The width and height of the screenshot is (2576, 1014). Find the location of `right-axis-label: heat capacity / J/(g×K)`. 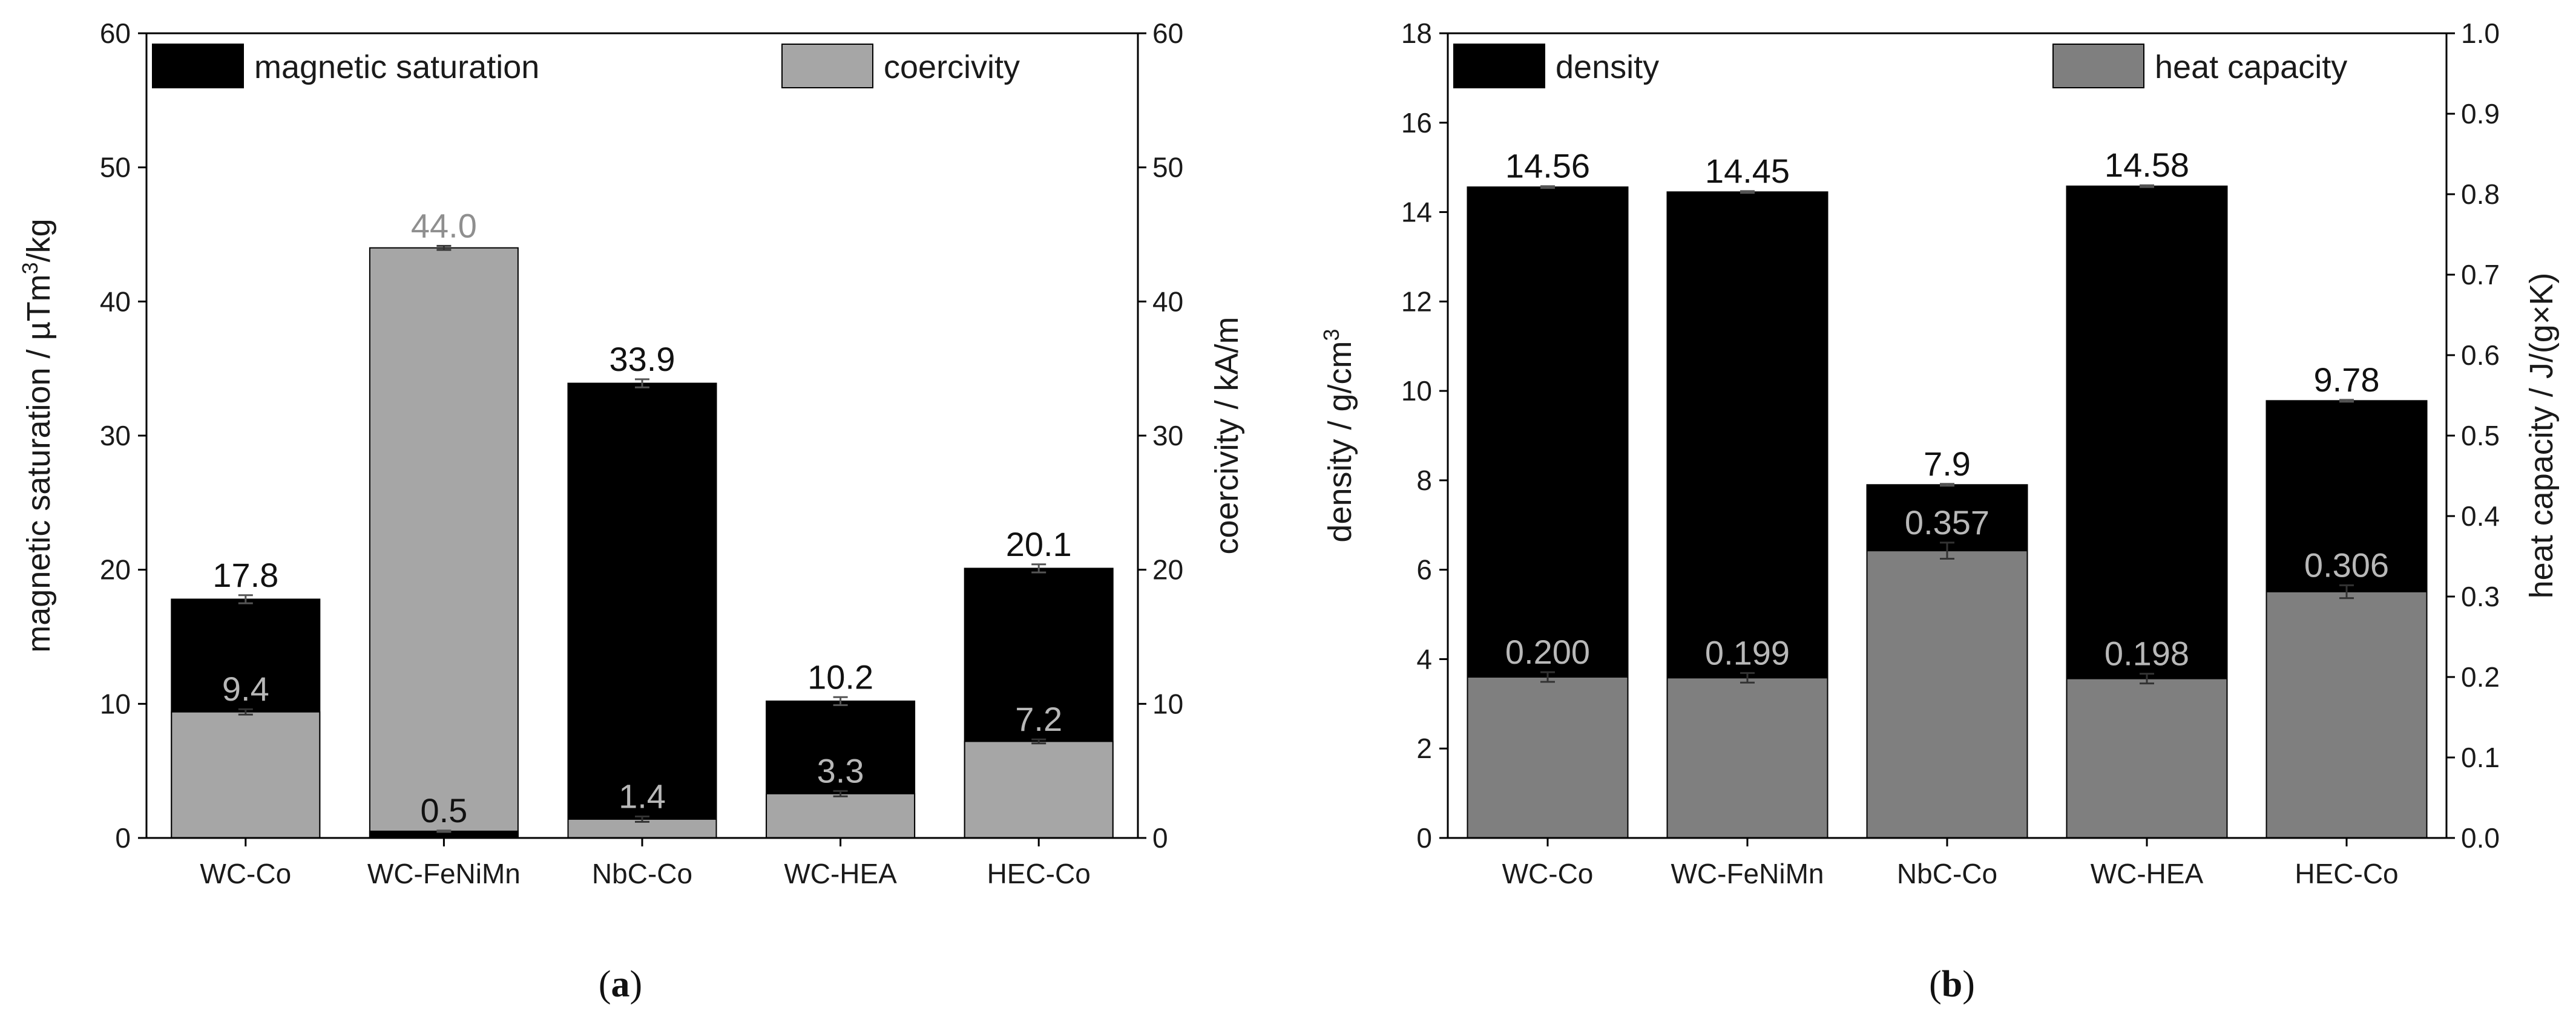

right-axis-label: heat capacity / J/(g×K) is located at coordinates (2541, 436).